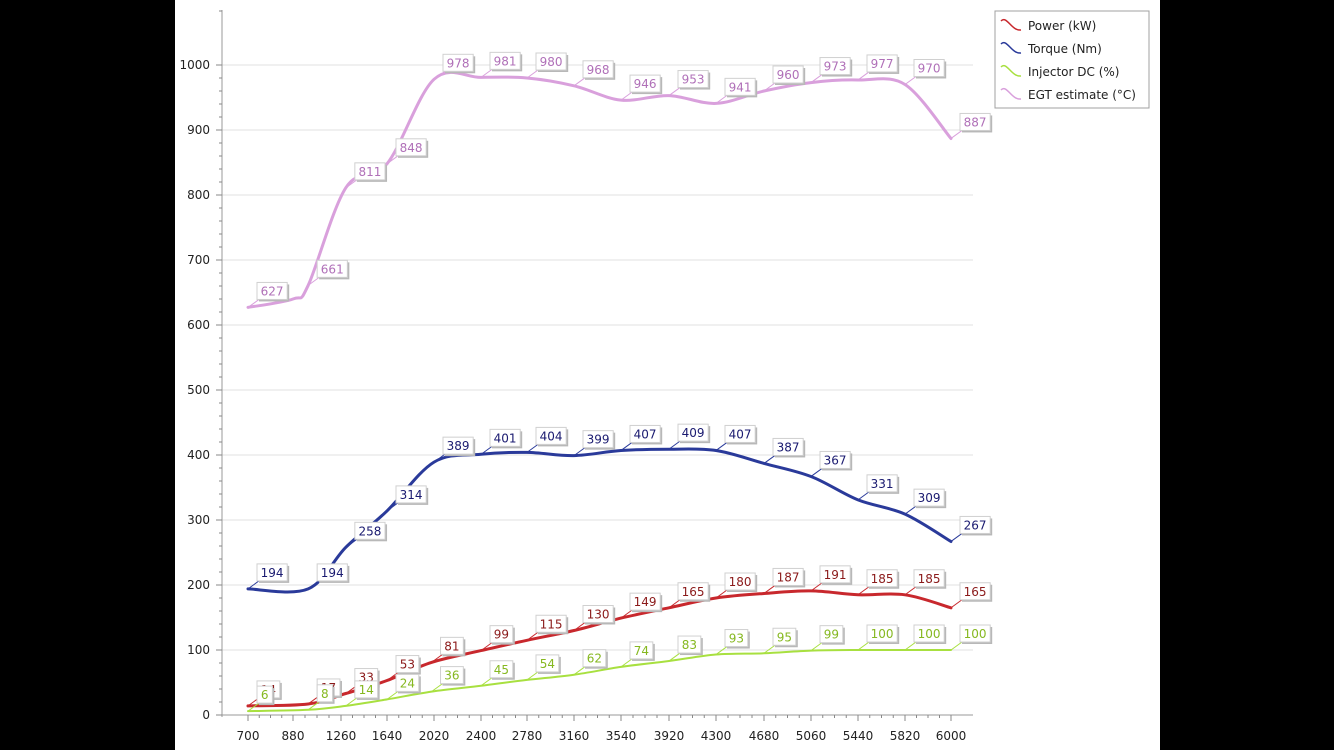 Image resolution: width=1334 pixels, height=750 pixels. What do you see at coordinates (407, 683) in the screenshot?
I see `data-label-text: 24` at bounding box center [407, 683].